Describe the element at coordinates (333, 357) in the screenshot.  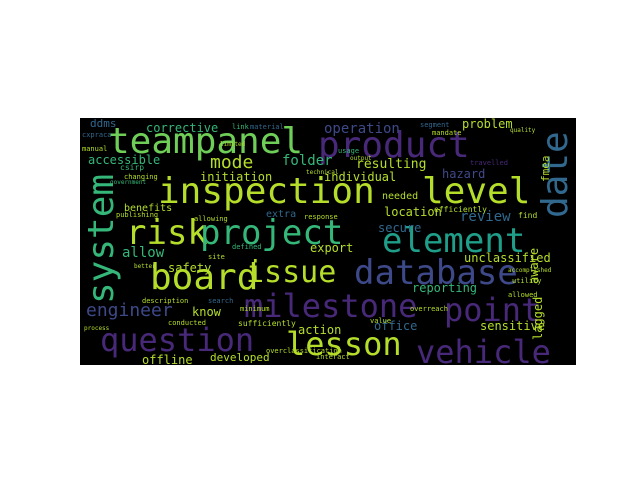
I see `word-interact: interact` at that location.